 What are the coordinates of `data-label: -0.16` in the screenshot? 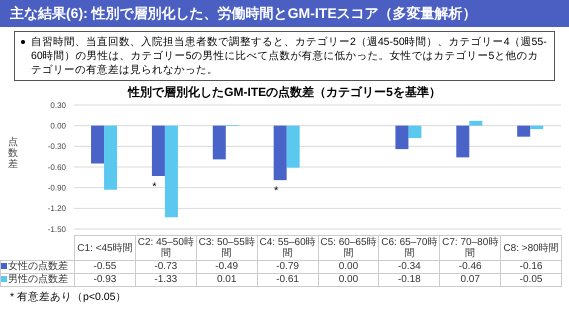 It's located at (531, 267).